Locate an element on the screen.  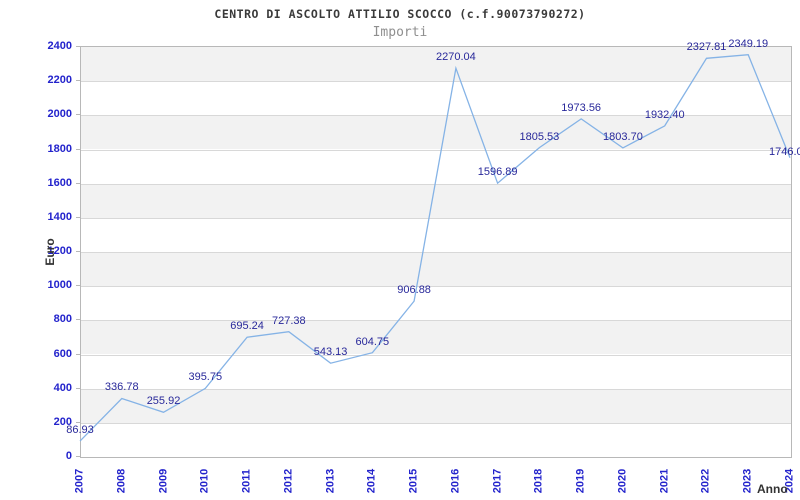
x-tick-label: 2009 is located at coordinates (163, 481).